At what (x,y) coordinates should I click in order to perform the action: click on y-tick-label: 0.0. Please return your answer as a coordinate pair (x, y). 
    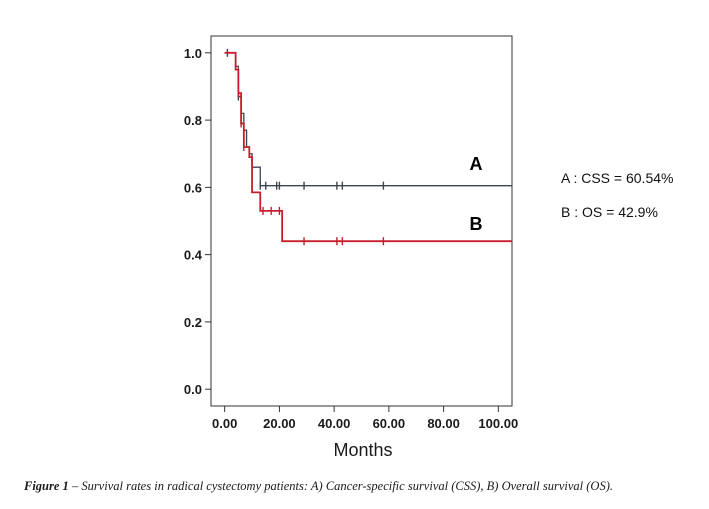
    Looking at the image, I should click on (193, 389).